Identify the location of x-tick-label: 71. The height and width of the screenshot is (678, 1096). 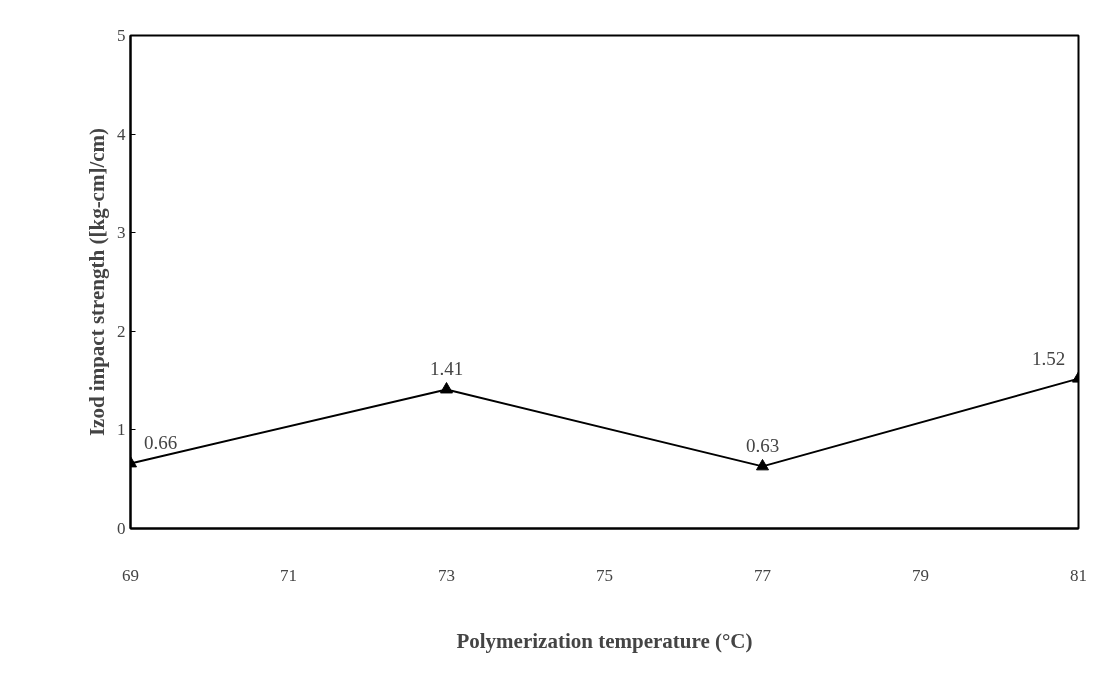
(288, 575).